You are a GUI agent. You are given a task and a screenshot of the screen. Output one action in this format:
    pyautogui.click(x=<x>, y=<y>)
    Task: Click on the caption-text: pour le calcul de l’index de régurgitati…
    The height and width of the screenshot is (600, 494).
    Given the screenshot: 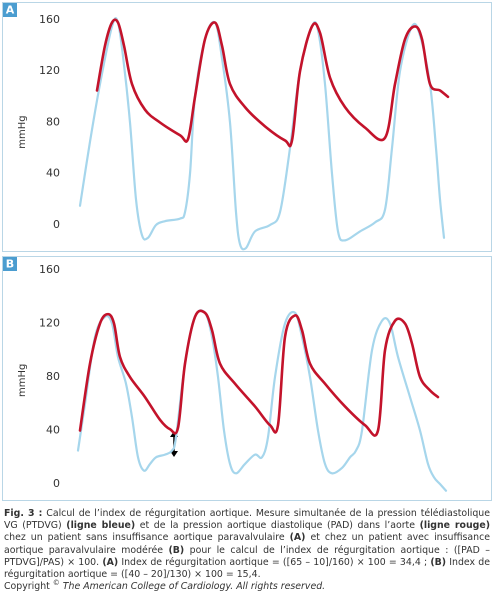 What is the action you would take?
    pyautogui.click(x=247, y=556)
    